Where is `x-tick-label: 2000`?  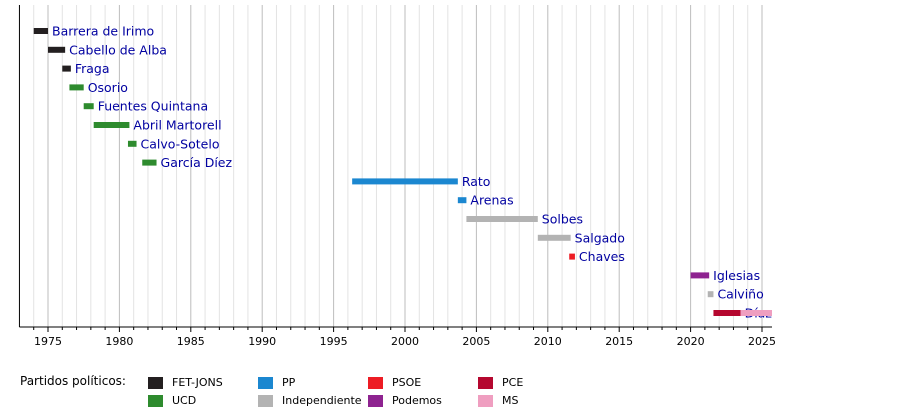 x-tick-label: 2000 is located at coordinates (405, 341).